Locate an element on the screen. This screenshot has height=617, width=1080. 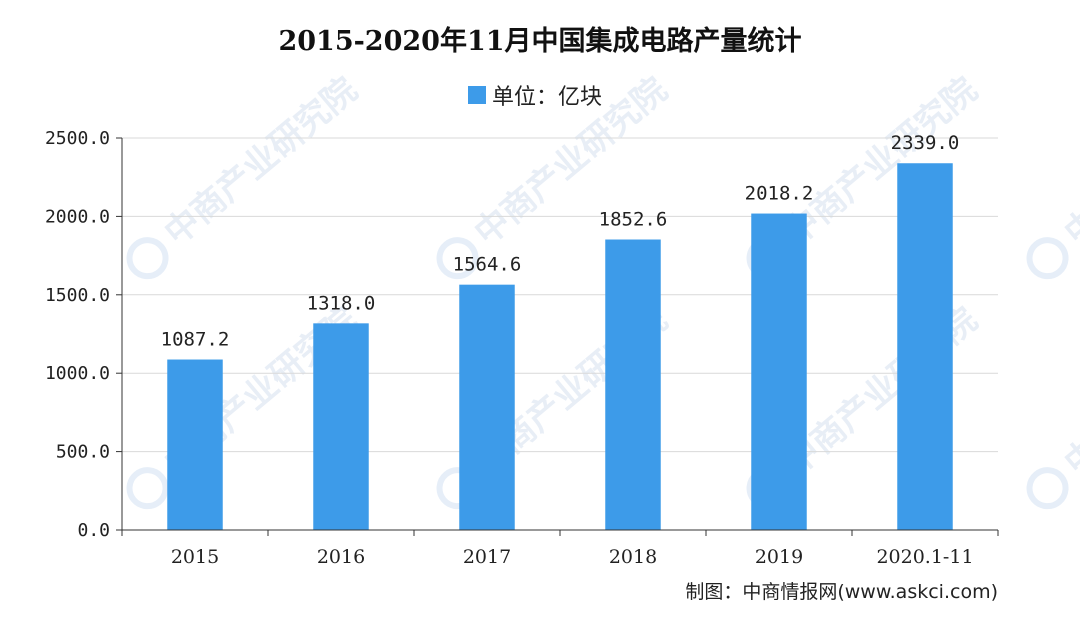
x-tick-label: 2019 is located at coordinates (779, 557).